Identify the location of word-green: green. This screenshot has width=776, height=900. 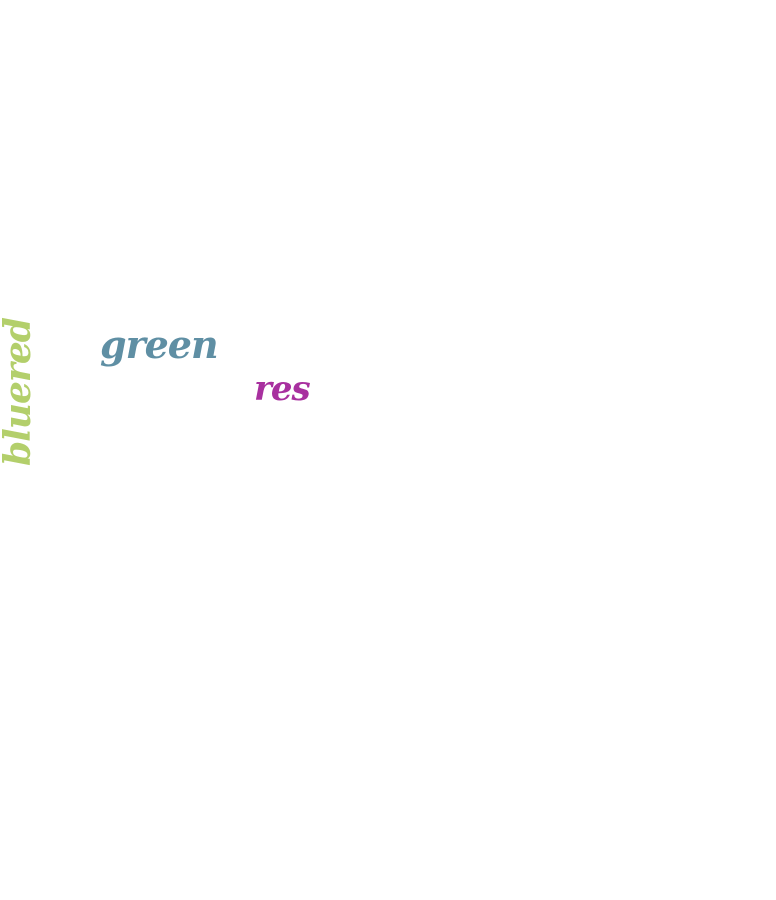
(159, 344).